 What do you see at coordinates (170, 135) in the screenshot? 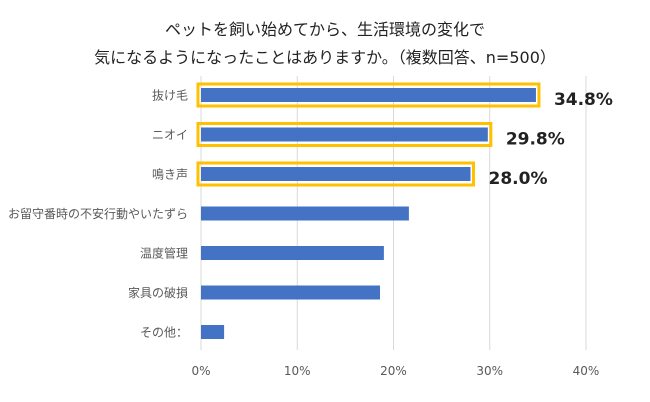
I see `category-label: ニオイ` at bounding box center [170, 135].